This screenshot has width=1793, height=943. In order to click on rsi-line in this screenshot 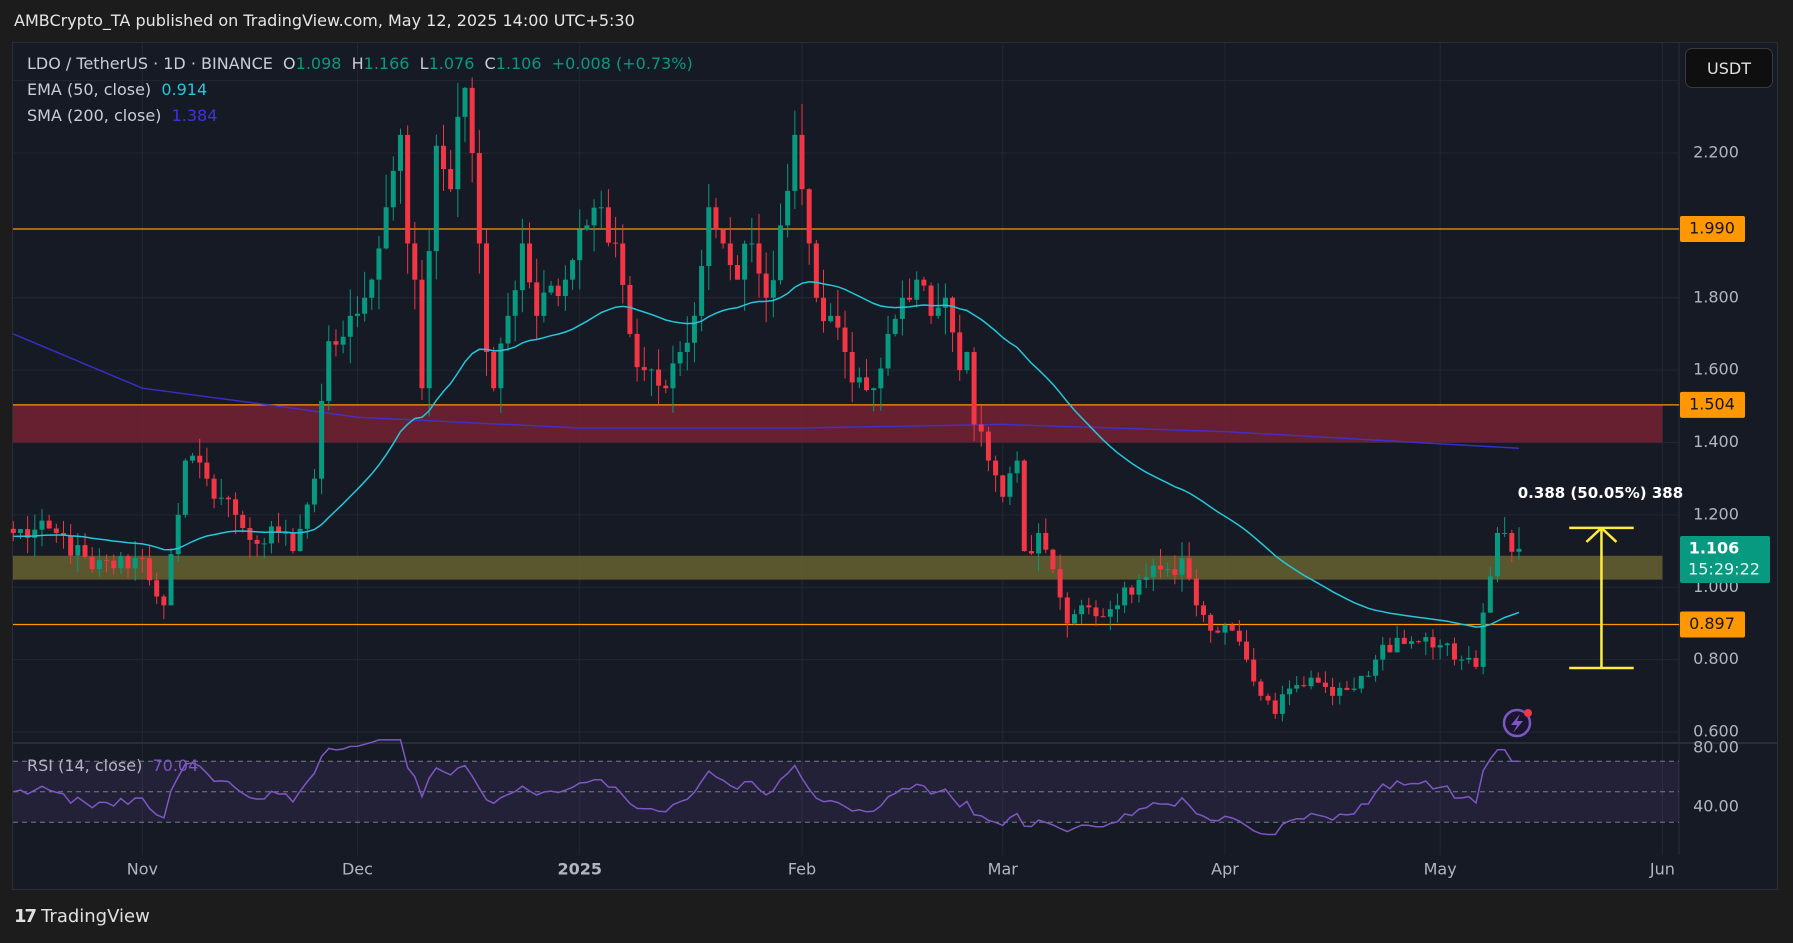, I will do `click(766, 787)`.